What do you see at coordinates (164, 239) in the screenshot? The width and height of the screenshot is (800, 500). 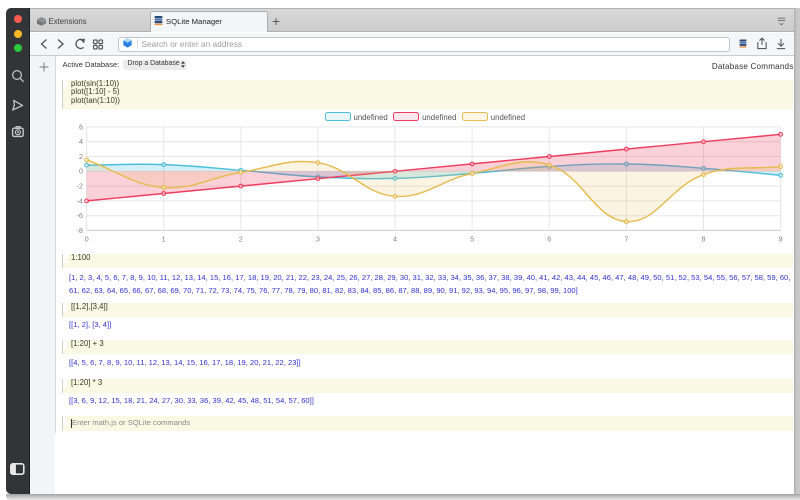 I see `svg-text: 1` at bounding box center [164, 239].